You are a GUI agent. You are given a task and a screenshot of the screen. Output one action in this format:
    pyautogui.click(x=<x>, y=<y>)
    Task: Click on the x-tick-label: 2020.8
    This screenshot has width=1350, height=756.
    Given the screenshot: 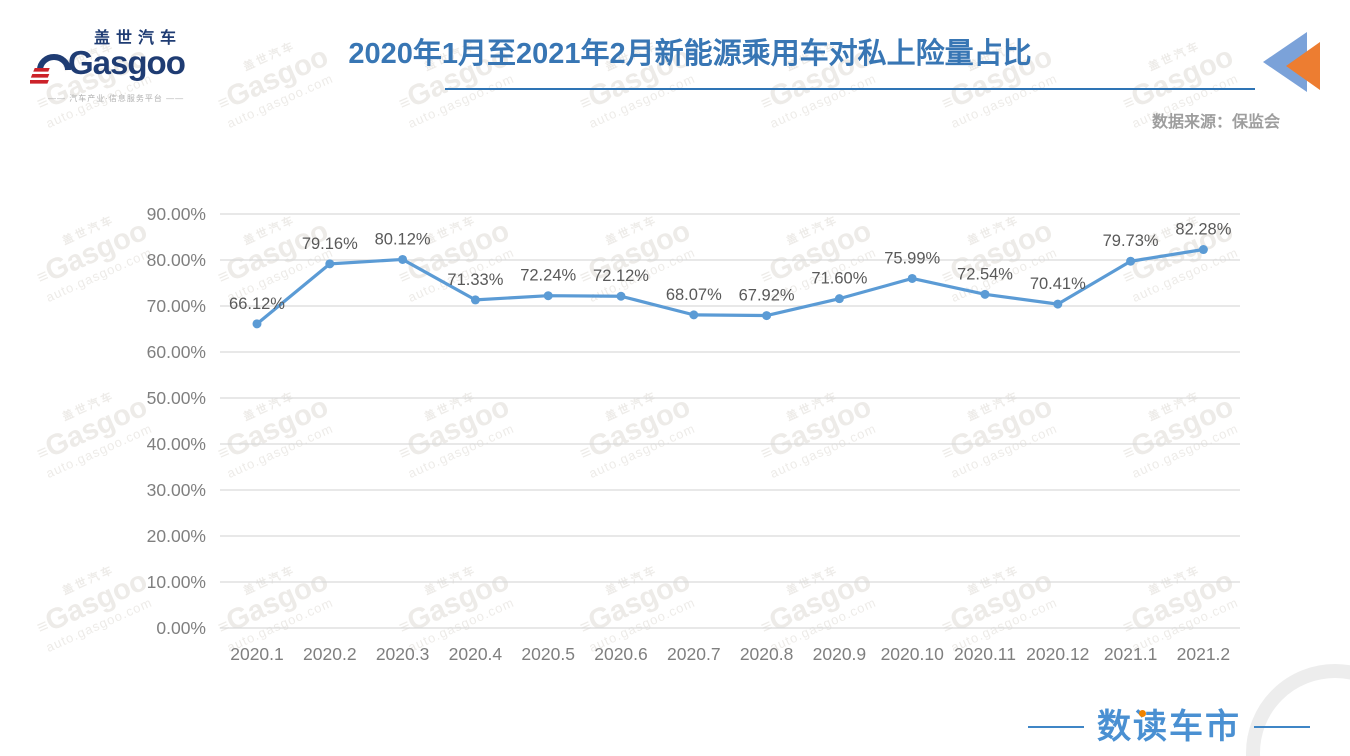 What is the action you would take?
    pyautogui.click(x=767, y=654)
    